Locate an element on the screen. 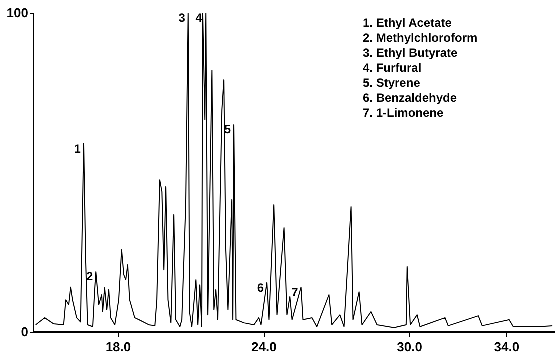 The image size is (556, 361). annotation: 4 is located at coordinates (199, 18).